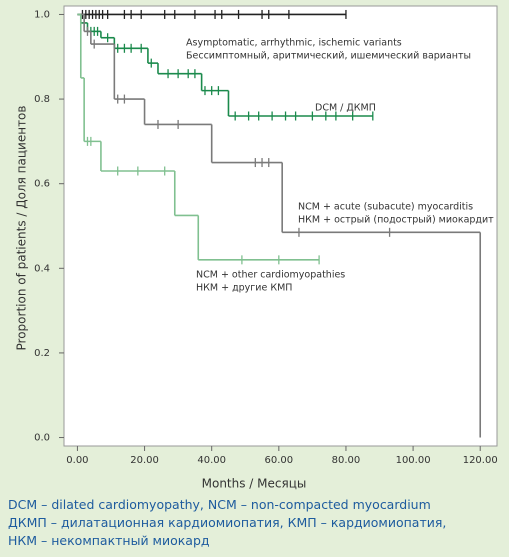 The height and width of the screenshot is (557, 509). Describe the element at coordinates (346, 460) in the screenshot. I see `x-tick-label: 80.00` at that location.